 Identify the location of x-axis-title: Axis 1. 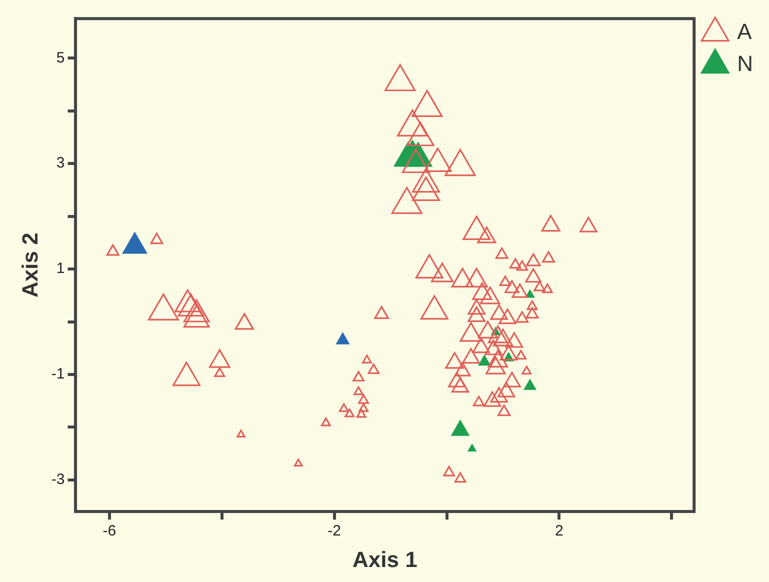
(385, 559).